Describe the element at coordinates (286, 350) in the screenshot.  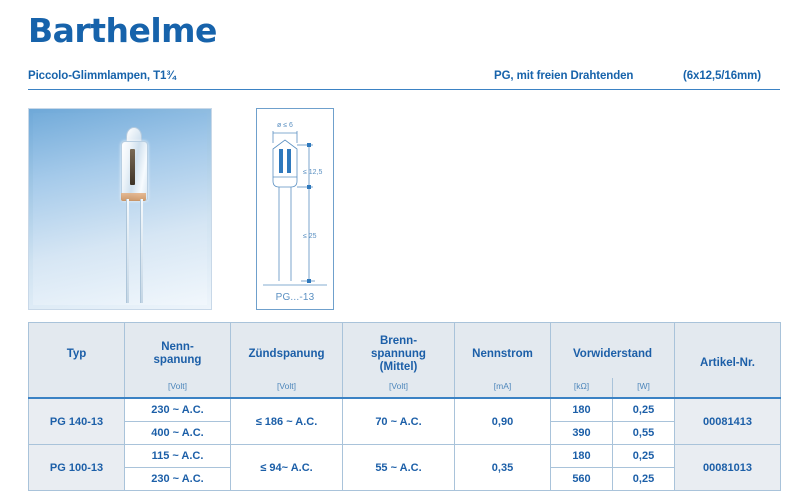
I see `col-header-zuendspannung: Zündspanung` at that location.